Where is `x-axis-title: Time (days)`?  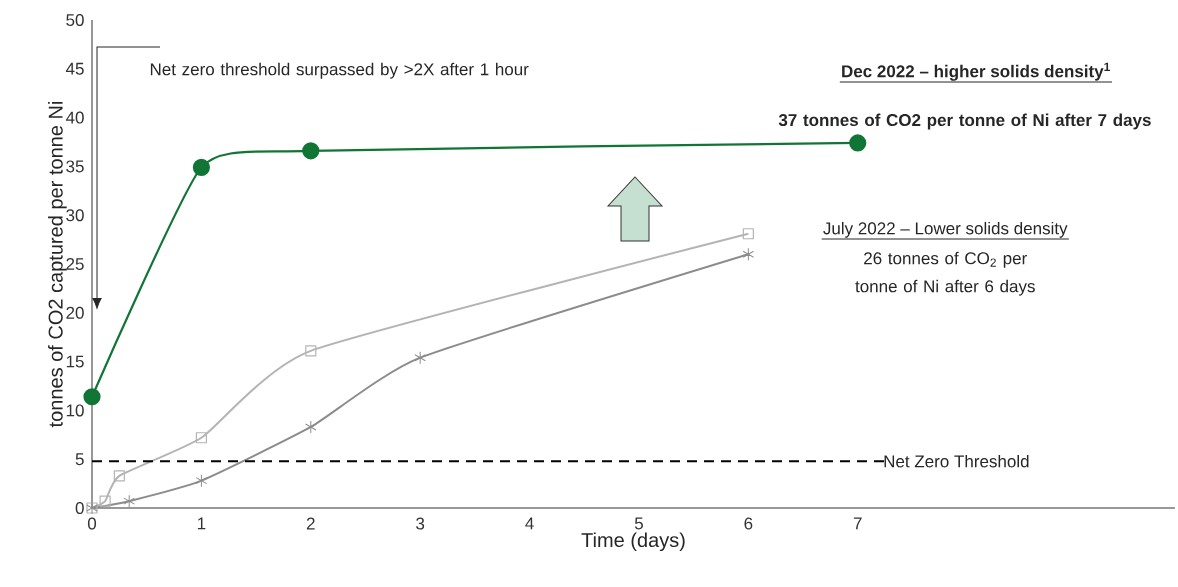 x-axis-title: Time (days) is located at coordinates (633, 542).